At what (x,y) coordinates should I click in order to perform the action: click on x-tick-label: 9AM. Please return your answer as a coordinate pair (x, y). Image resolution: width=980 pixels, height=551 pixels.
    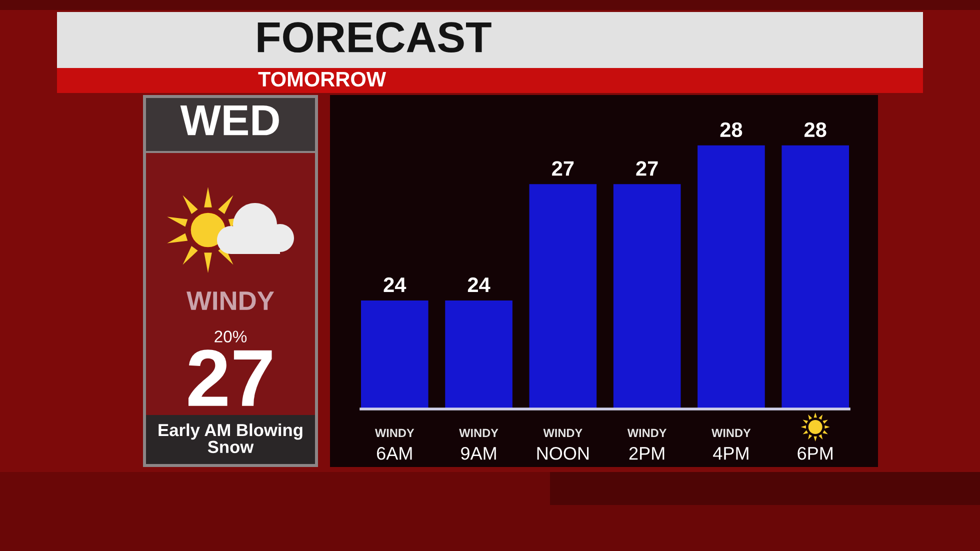
    Looking at the image, I should click on (478, 453).